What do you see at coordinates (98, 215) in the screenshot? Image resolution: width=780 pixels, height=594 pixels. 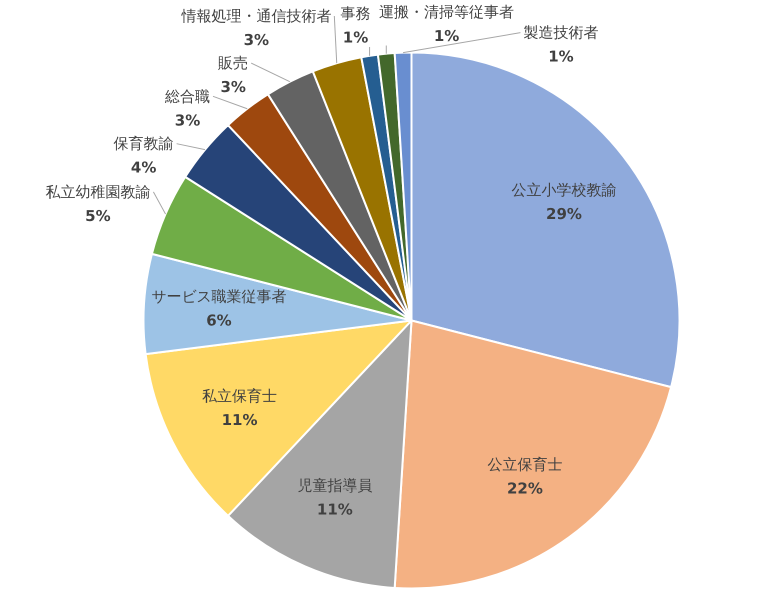 I see `data-label: 5%` at bounding box center [98, 215].